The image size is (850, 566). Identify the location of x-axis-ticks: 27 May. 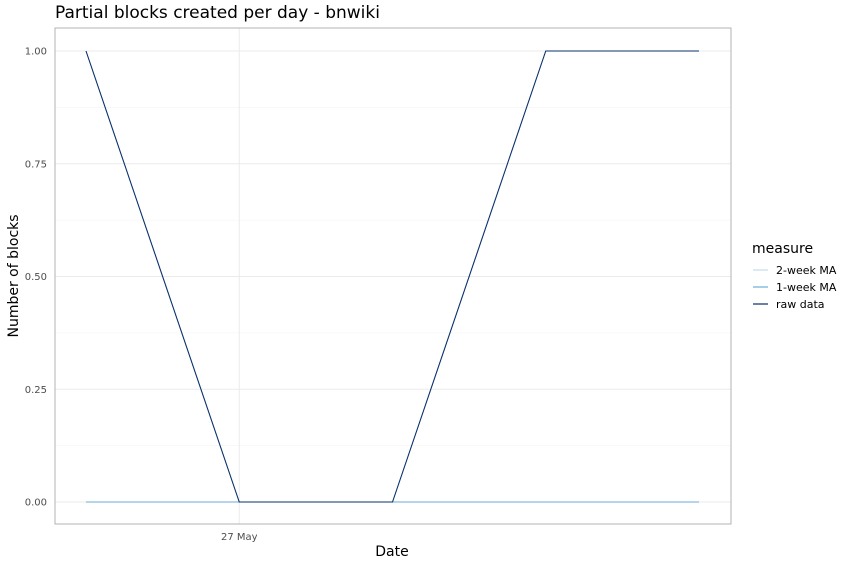
(239, 537).